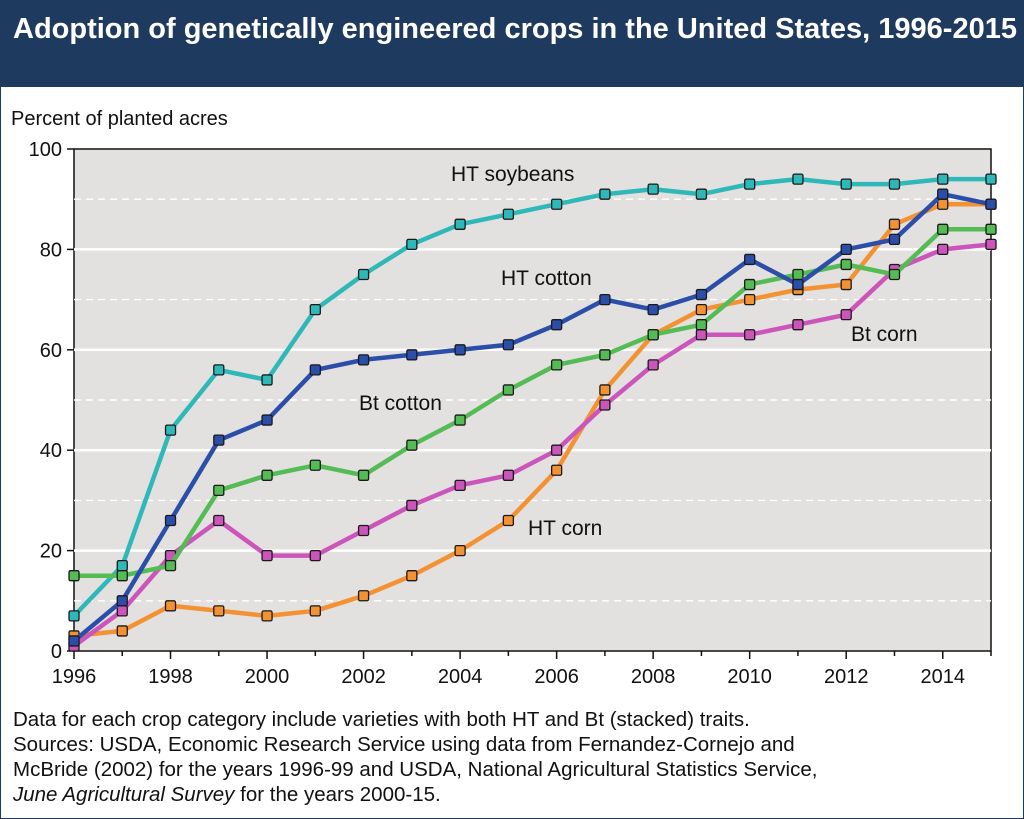 The height and width of the screenshot is (819, 1024). I want to click on x-axis-ticks: 1996 1998 2000 2002 2004 2006 2008 2010 2012 2014, so click(522, 669).